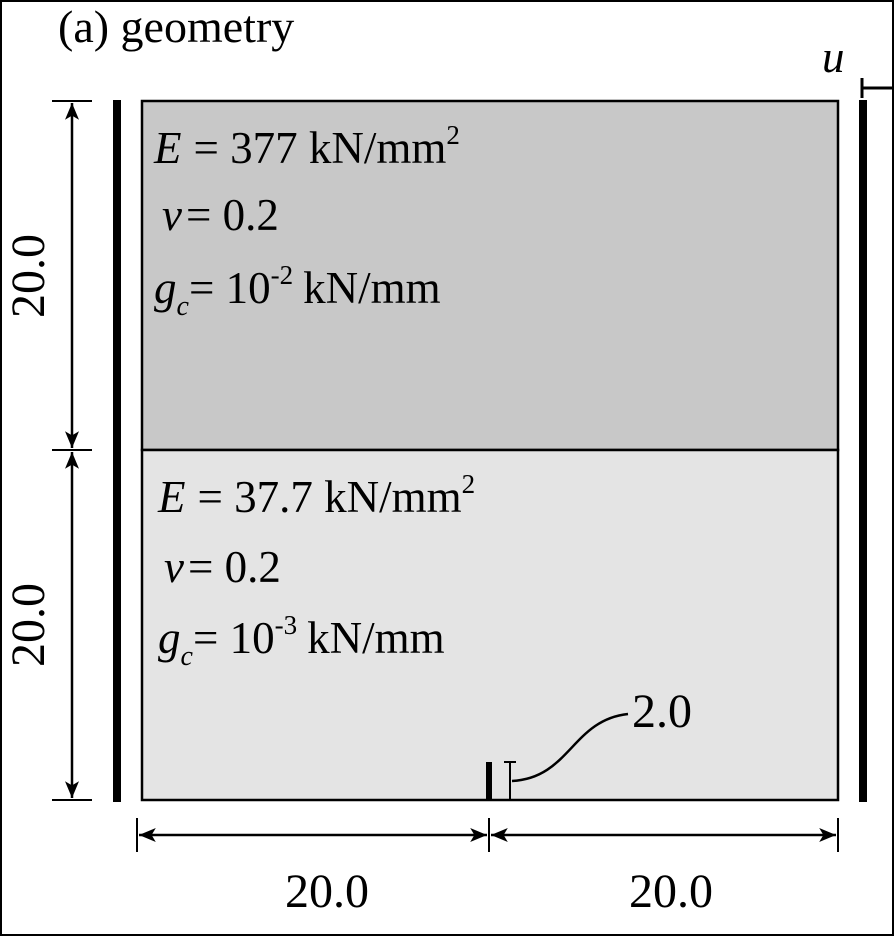 The height and width of the screenshot is (936, 894). I want to click on figure-title: (a) geometry, so click(176, 26).